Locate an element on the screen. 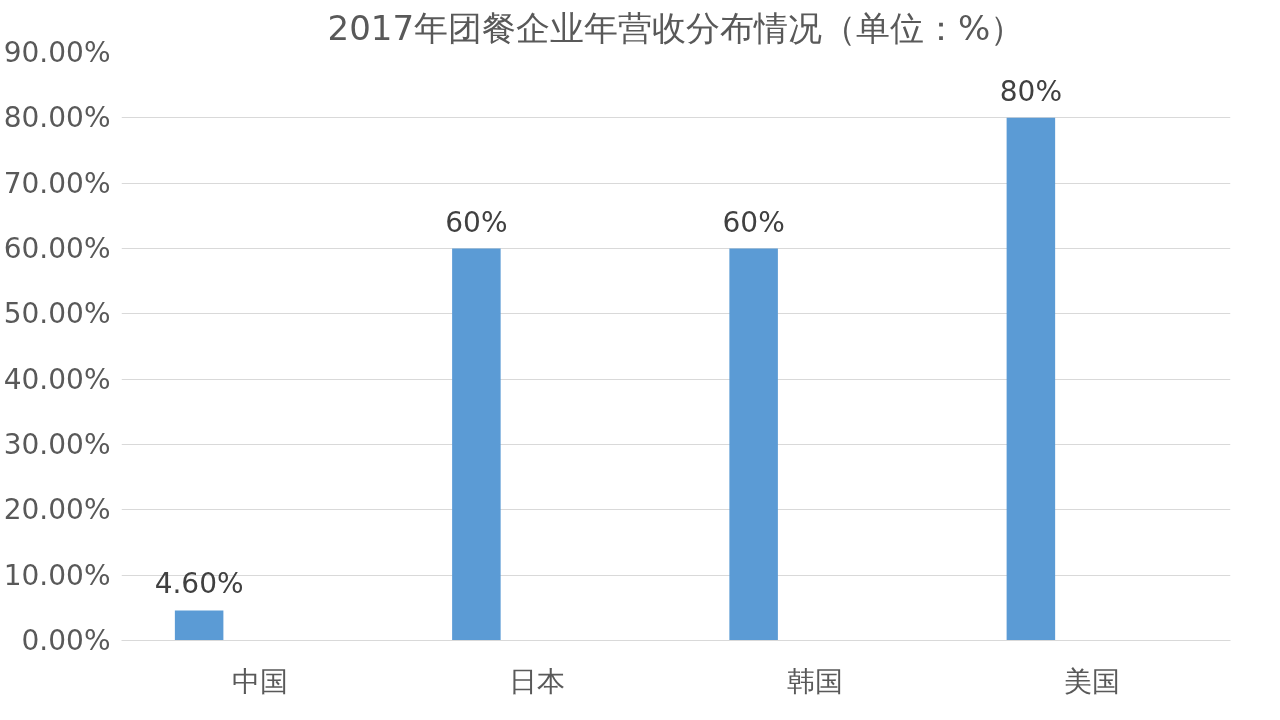  y-tick-label: 10.00% is located at coordinates (57, 575).